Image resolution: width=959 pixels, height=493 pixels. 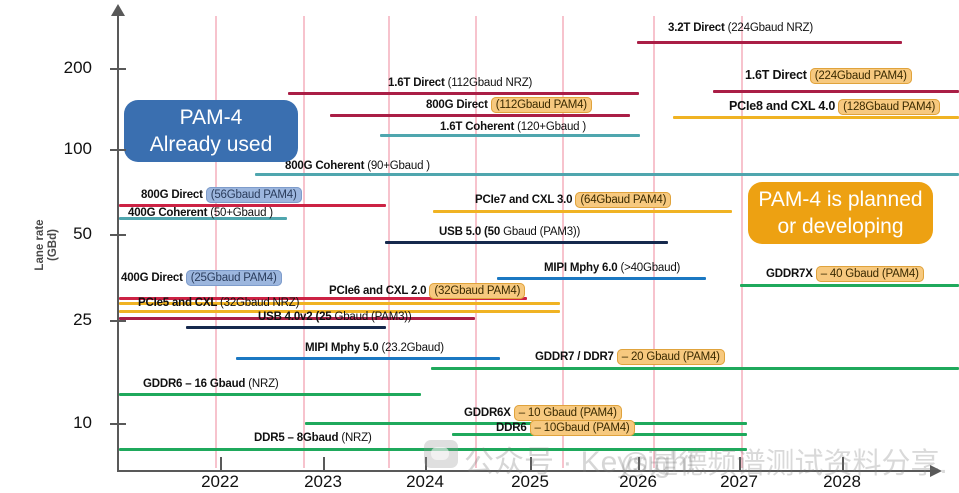 What do you see at coordinates (211, 117) in the screenshot?
I see `callout-used-line1: PAM-4` at bounding box center [211, 117].